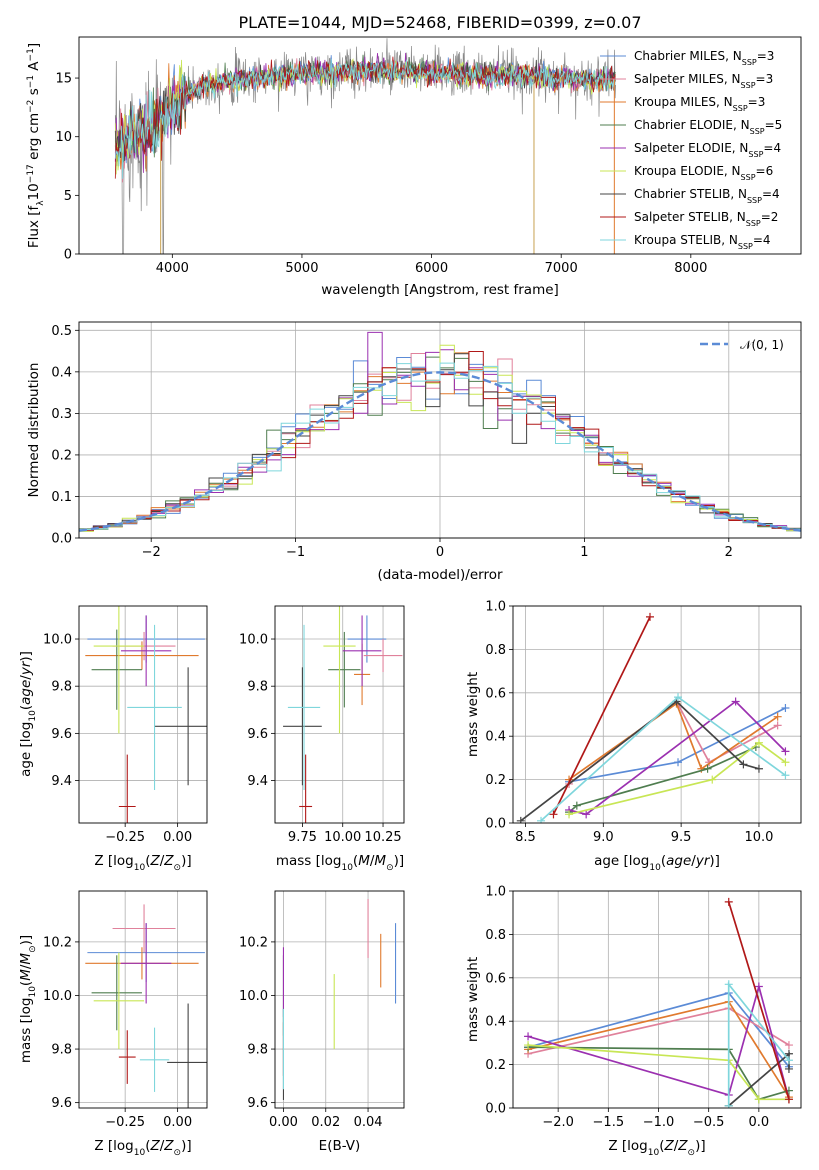  What do you see at coordinates (28, 714) in the screenshot?
I see `age-vs-Z-y-label: age [log10(age/yr)]` at bounding box center [28, 714].